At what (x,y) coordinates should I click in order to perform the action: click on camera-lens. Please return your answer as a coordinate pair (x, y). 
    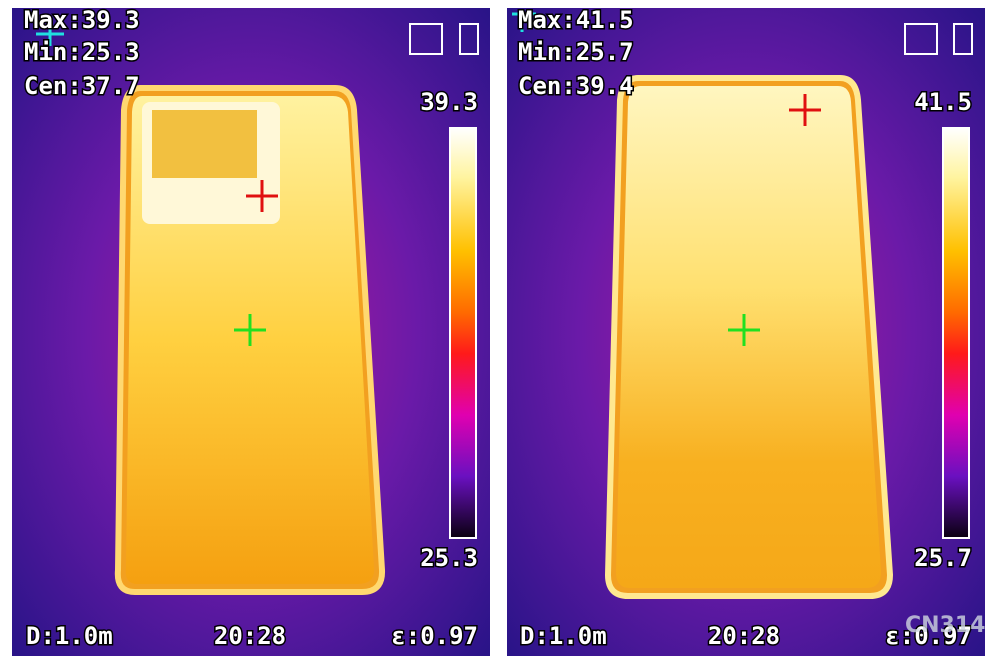
    Looking at the image, I should click on (204, 144).